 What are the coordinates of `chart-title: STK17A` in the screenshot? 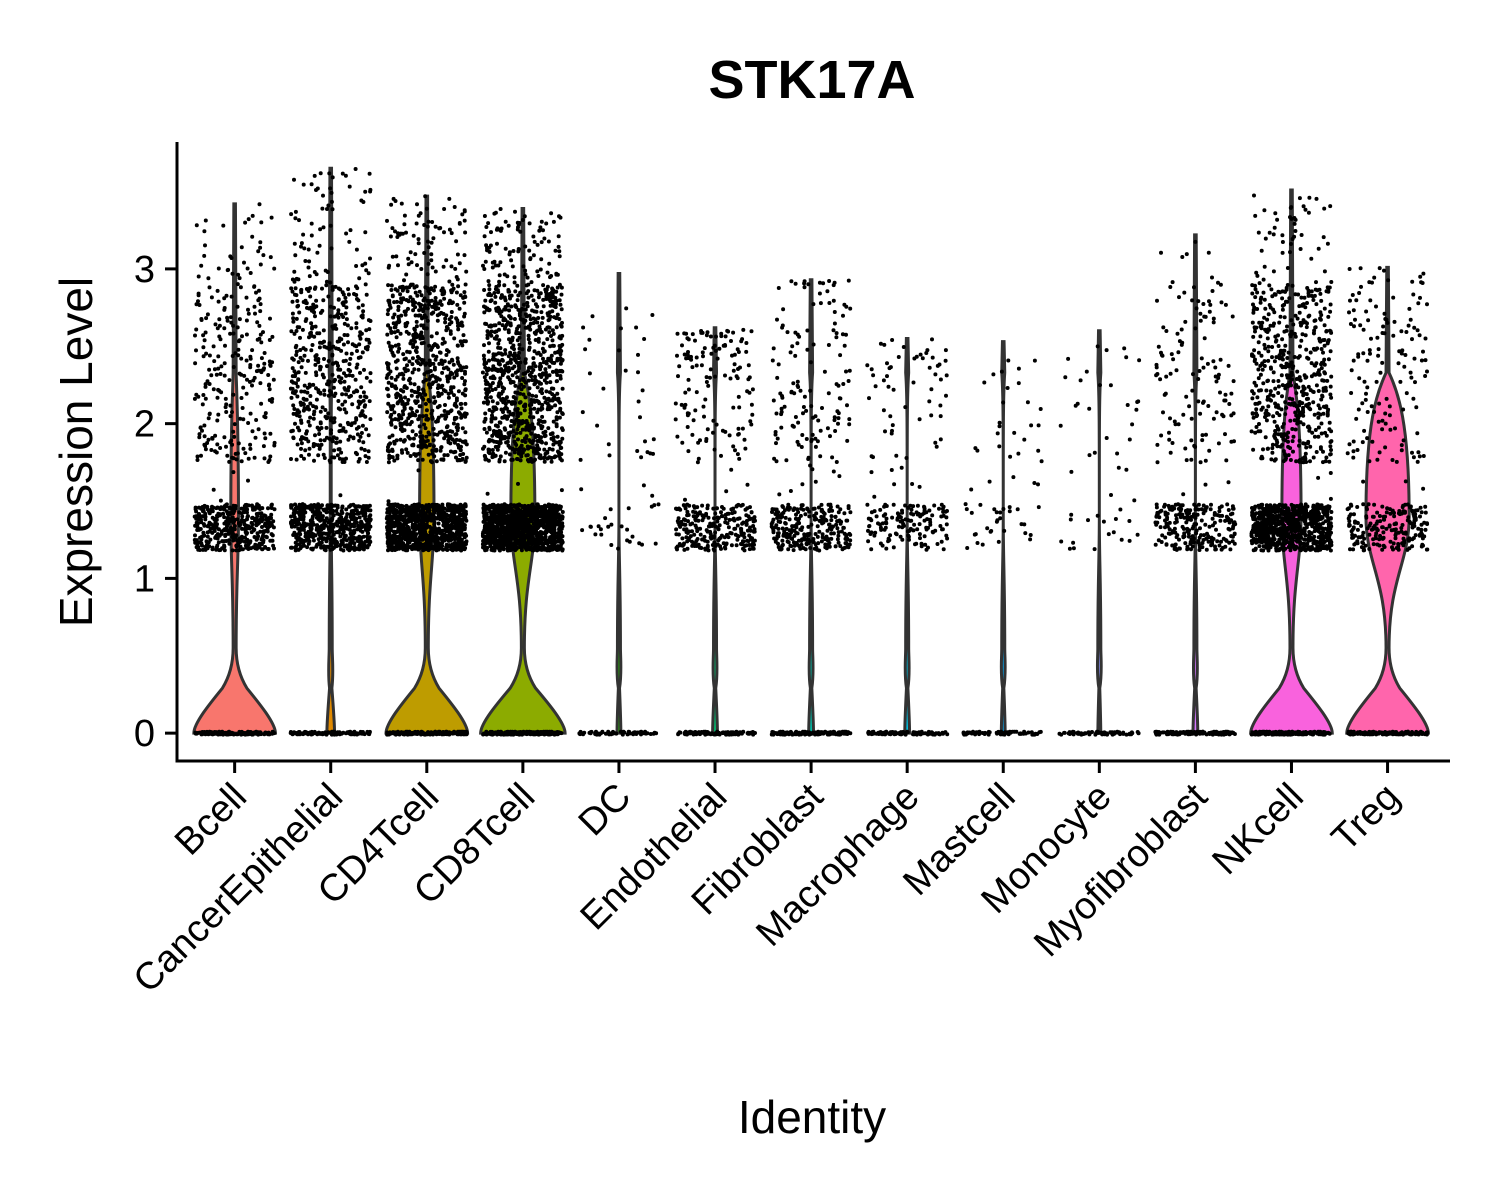 It's located at (811, 80).